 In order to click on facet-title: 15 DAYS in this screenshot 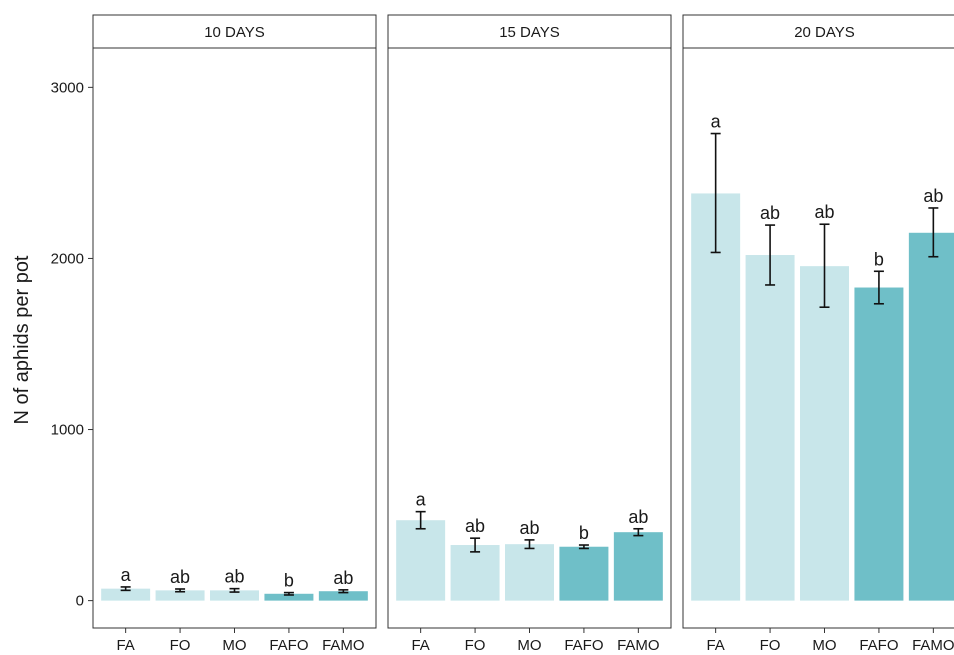, I will do `click(529, 32)`.